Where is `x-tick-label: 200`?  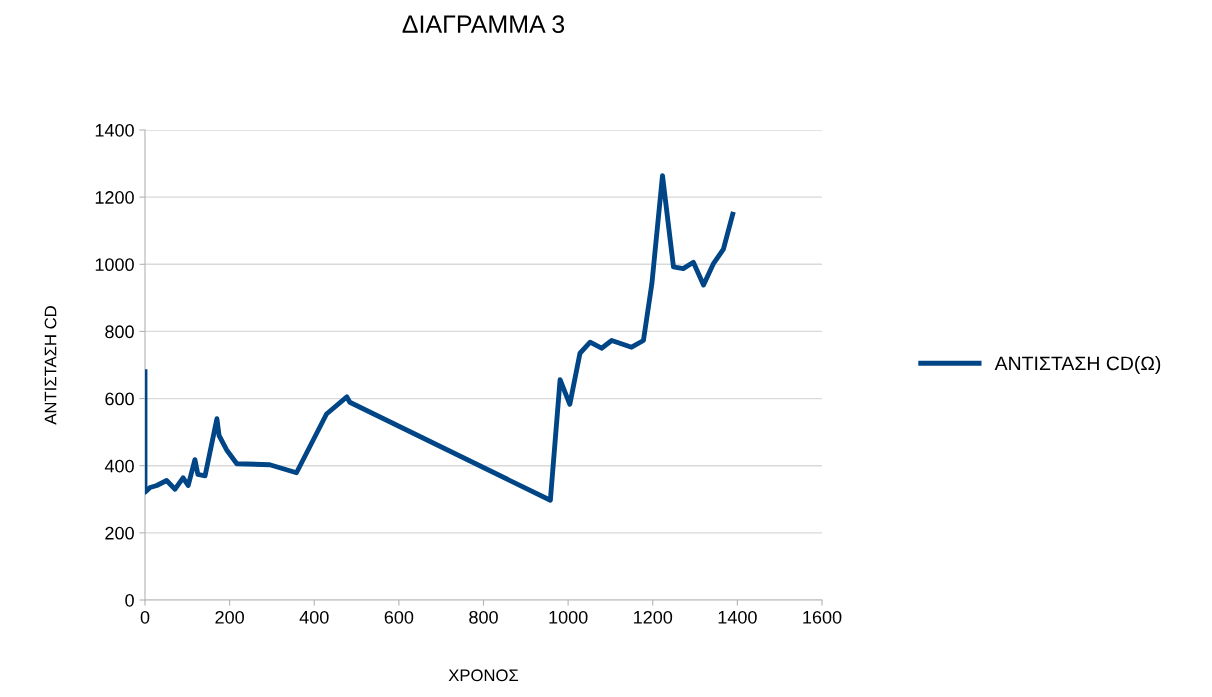 x-tick-label: 200 is located at coordinates (229, 617).